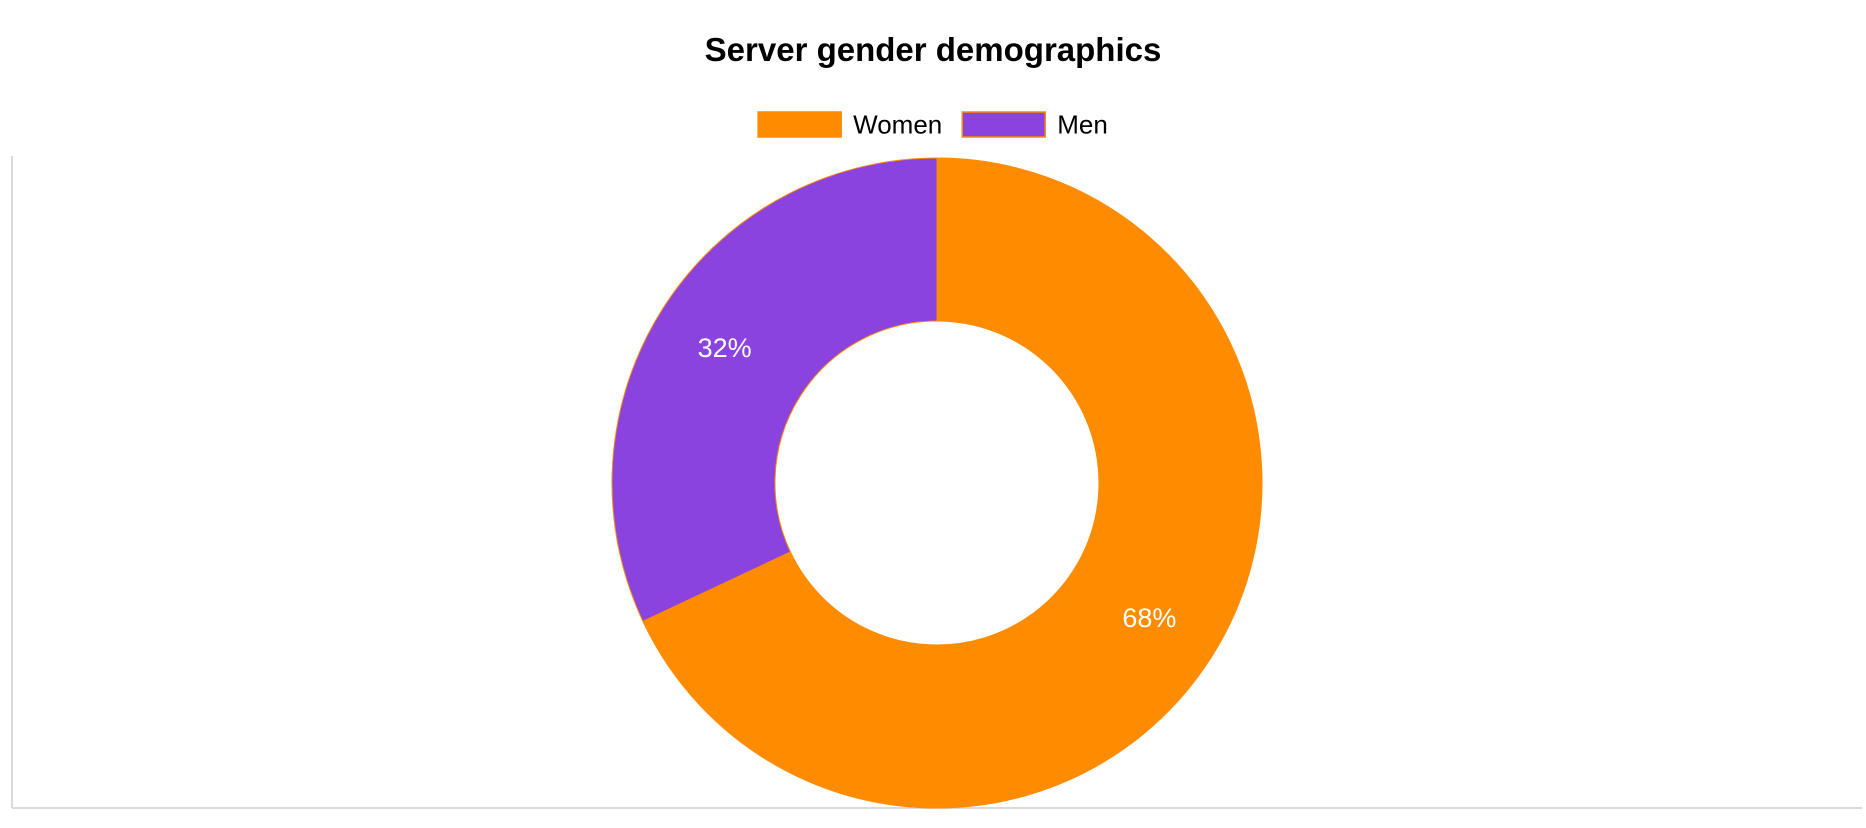 The width and height of the screenshot is (1866, 828). What do you see at coordinates (1149, 618) in the screenshot?
I see `slice-label-women: 68%` at bounding box center [1149, 618].